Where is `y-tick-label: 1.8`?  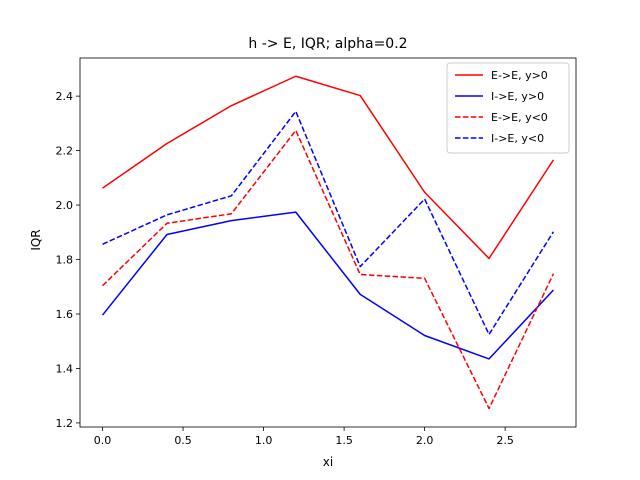
y-tick-label: 1.8 is located at coordinates (65, 260).